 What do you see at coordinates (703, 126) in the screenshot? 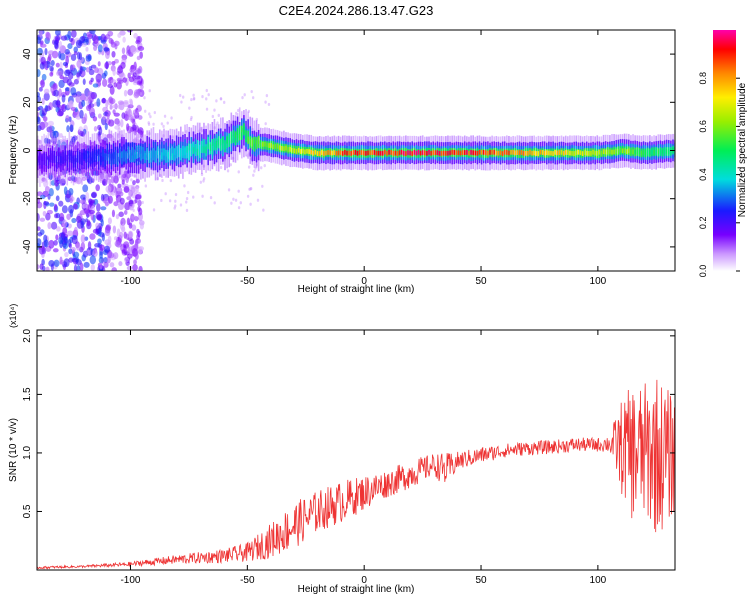
I see `colorbar-tick-label: 0.6` at bounding box center [703, 126].